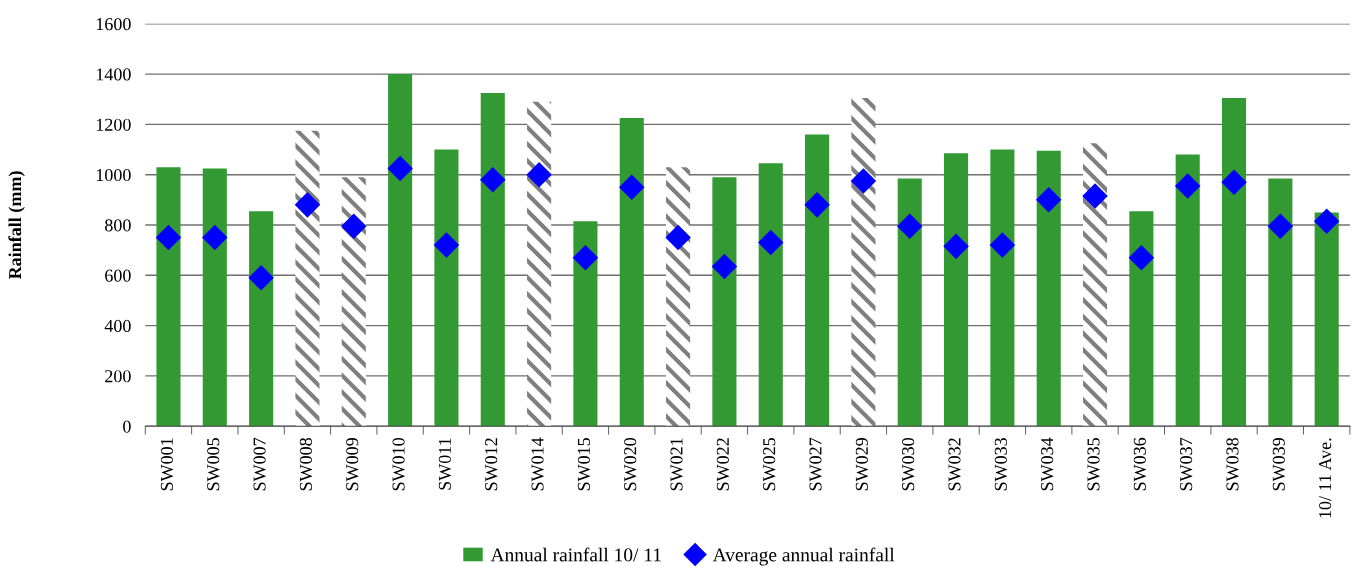 The width and height of the screenshot is (1358, 566). I want to click on x-tick-label: SW033, so click(1000, 464).